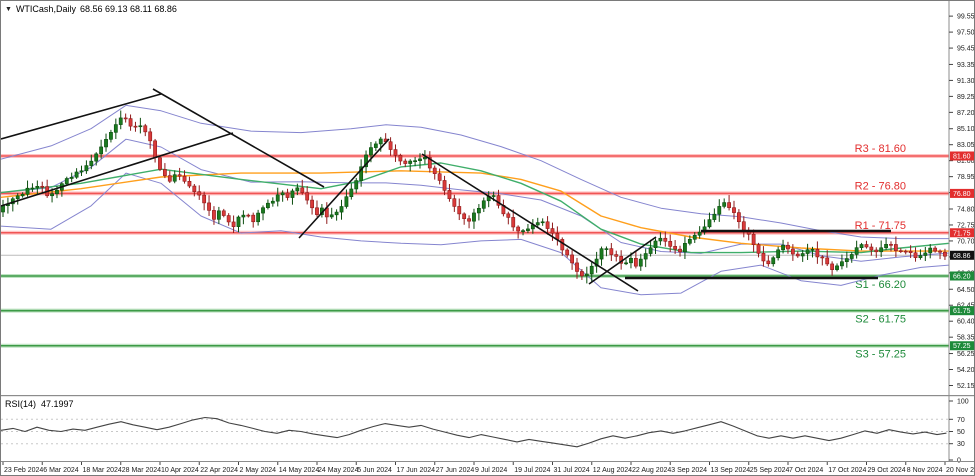  I want to click on date-label: 7 Oct 2024, so click(806, 470).